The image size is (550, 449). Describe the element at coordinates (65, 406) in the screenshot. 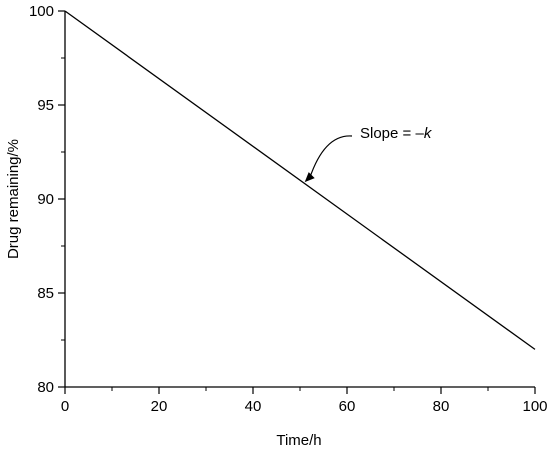

I see `x-tick-label: 0` at that location.